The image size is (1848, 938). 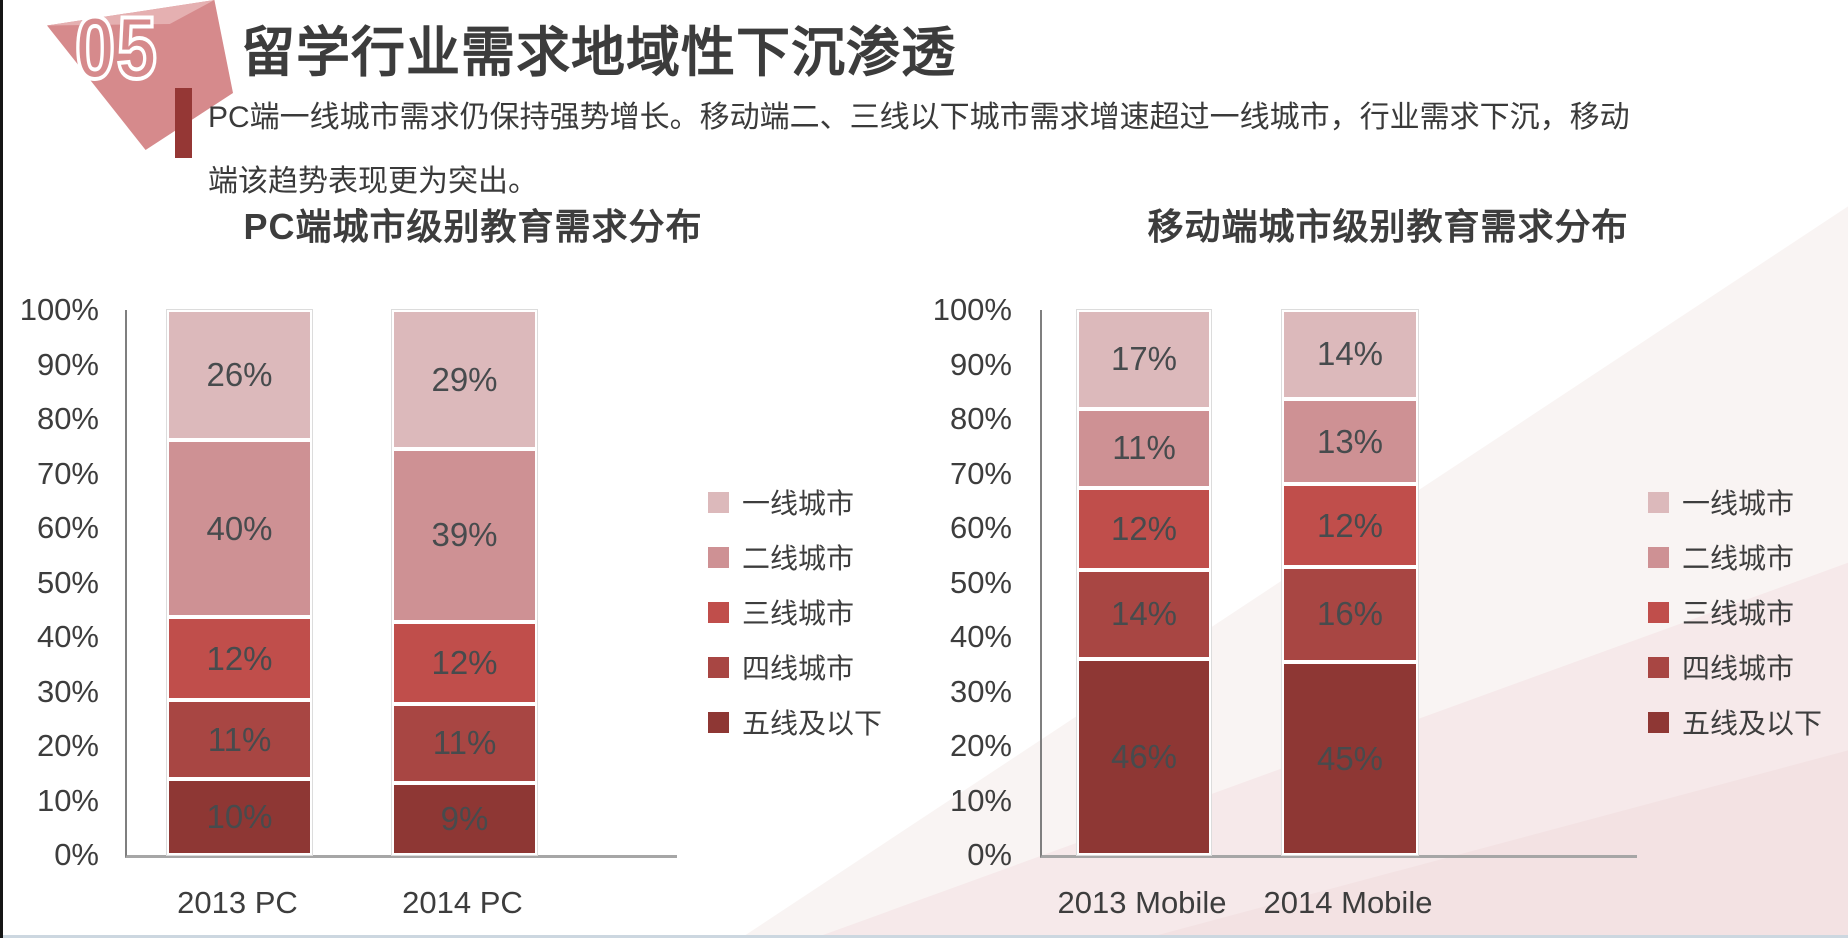 I want to click on data-label: 10%, so click(x=239, y=817).